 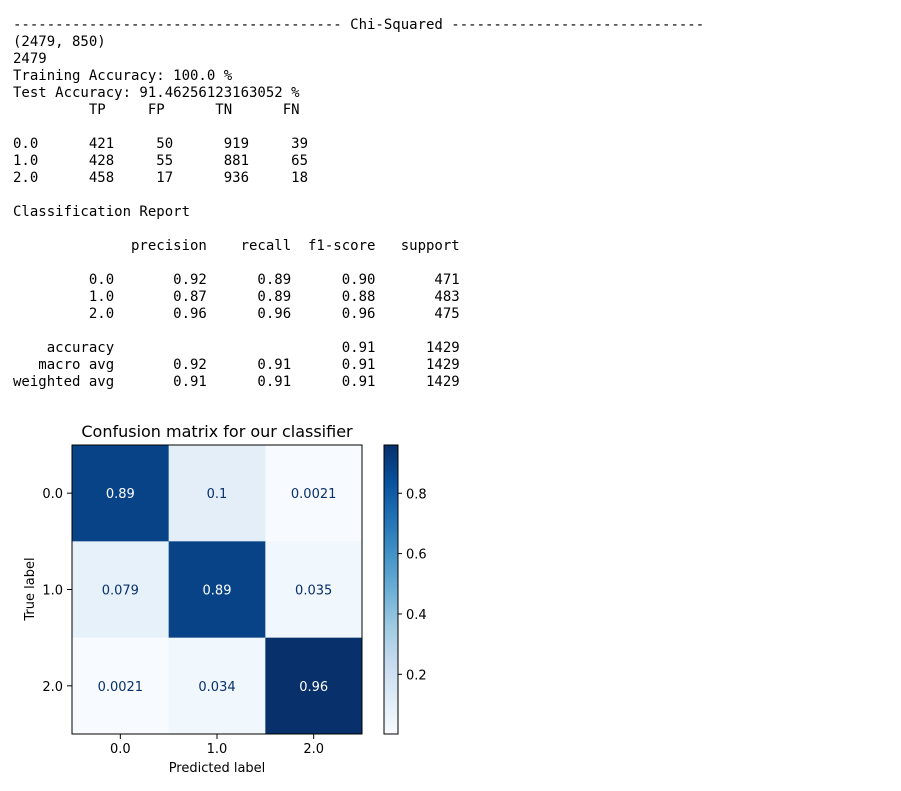 What do you see at coordinates (120, 749) in the screenshot?
I see `x-tick-label: 0.0` at bounding box center [120, 749].